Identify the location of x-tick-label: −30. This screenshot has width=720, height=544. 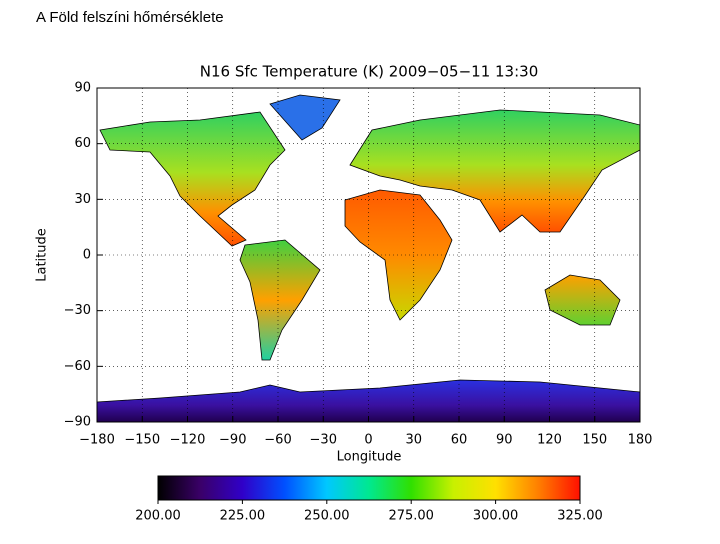
(323, 440).